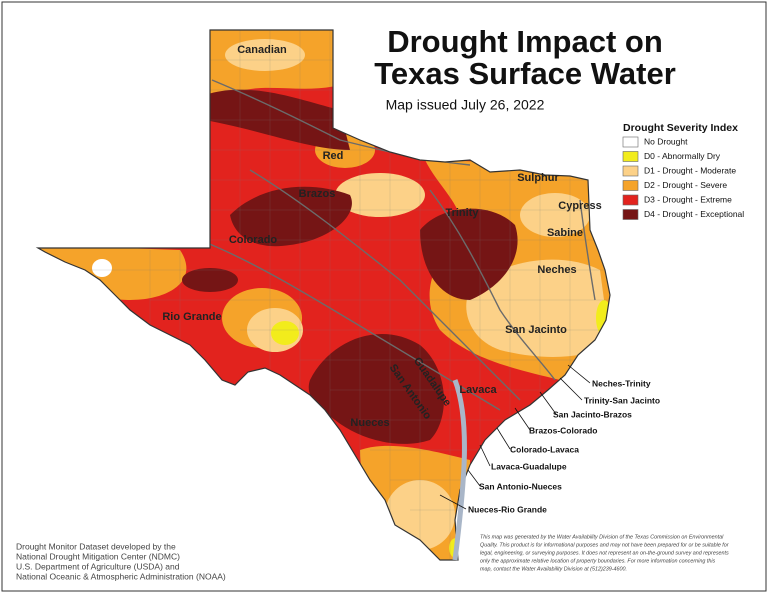 The height and width of the screenshot is (593, 768). Describe the element at coordinates (369, 423) in the screenshot. I see `basin-label: Nueces` at that location.